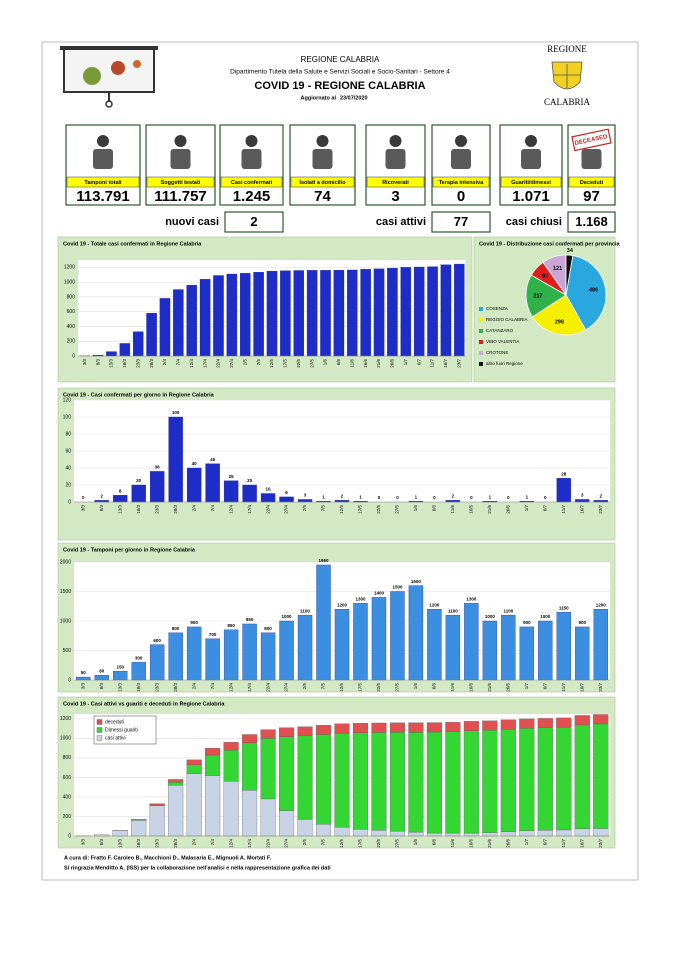 This screenshot has height=960, width=678. Describe the element at coordinates (193, 842) in the screenshot. I see `x-tick-label: 2/4` at that location.